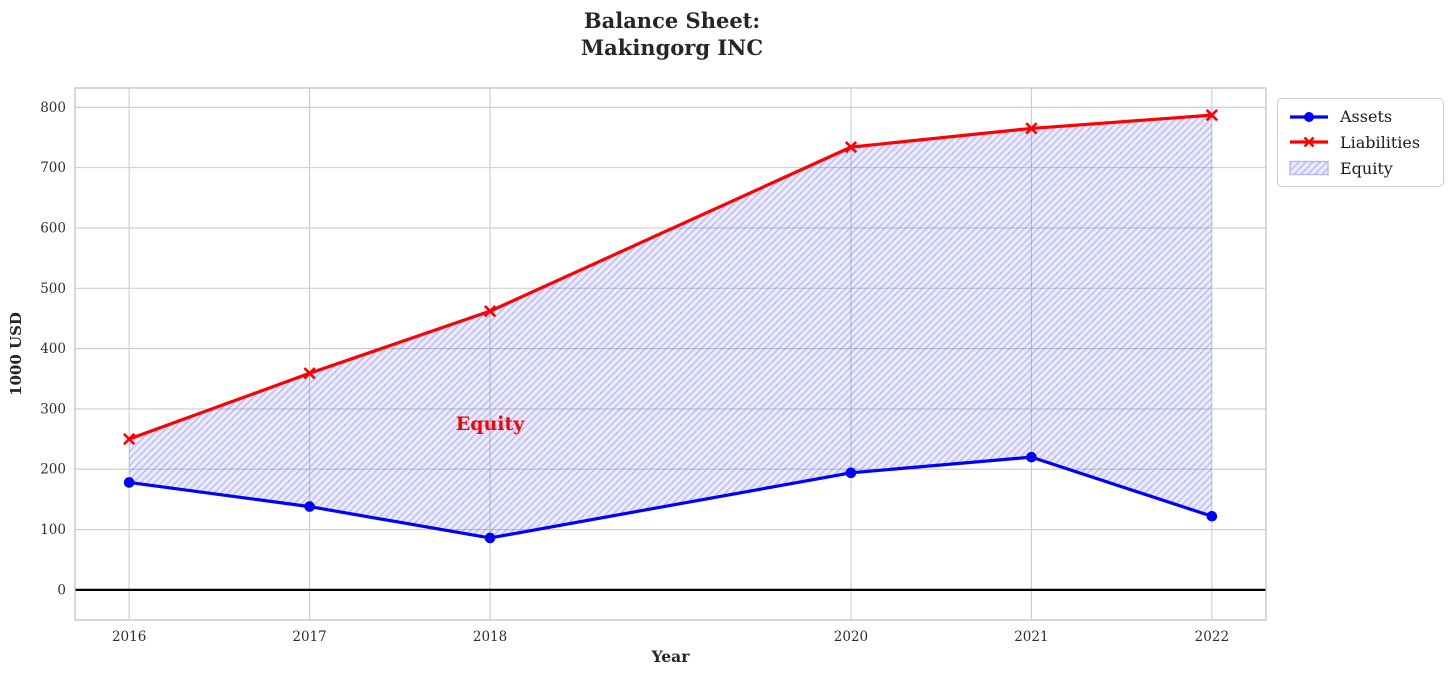  What do you see at coordinates (129, 637) in the screenshot?
I see `svg-text: 2016` at bounding box center [129, 637].